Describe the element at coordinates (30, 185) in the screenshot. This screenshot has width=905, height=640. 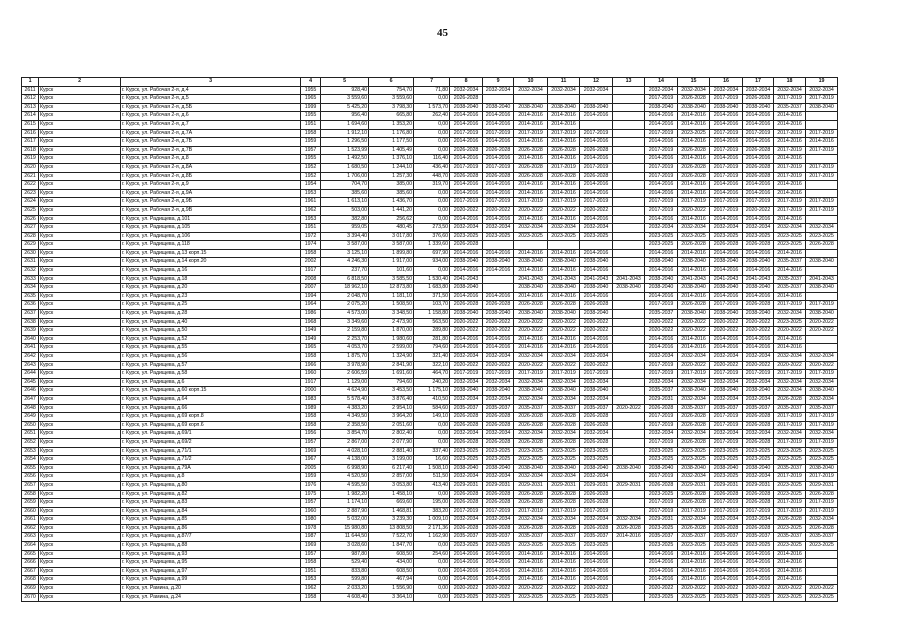
I see `table-cell: 2622` at that location.